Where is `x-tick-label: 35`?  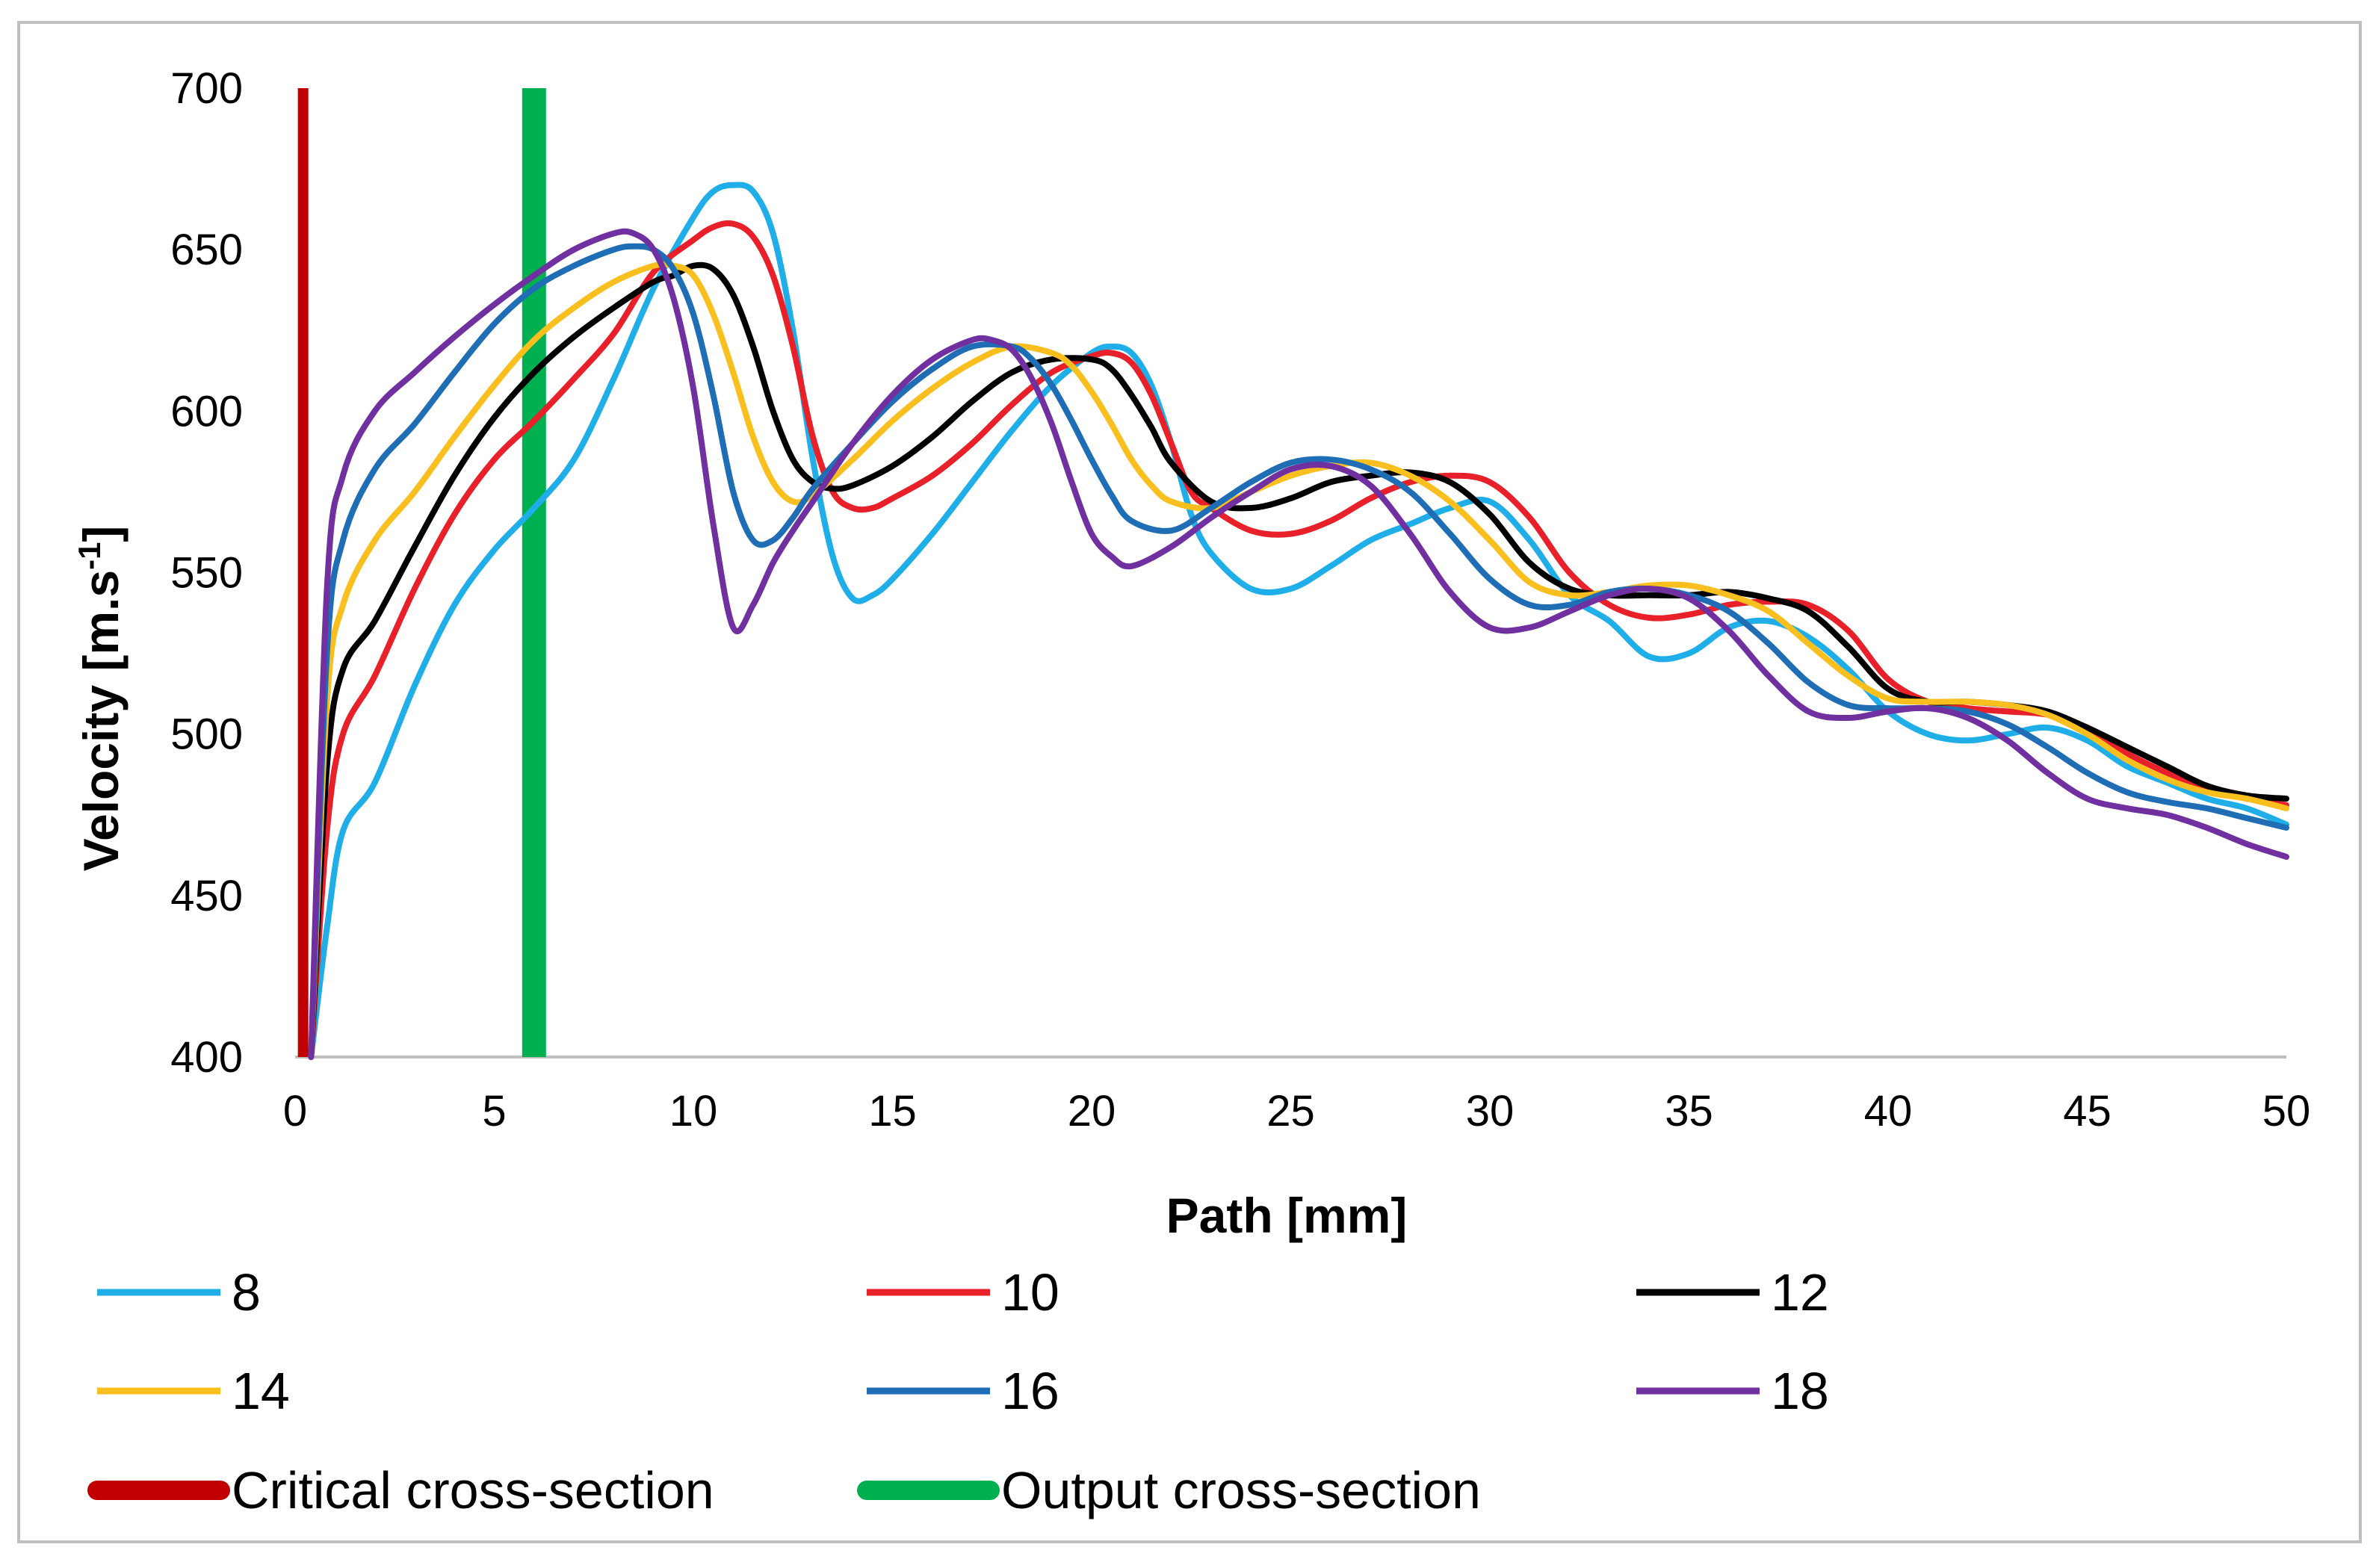 x-tick-label: 35 is located at coordinates (1689, 1111).